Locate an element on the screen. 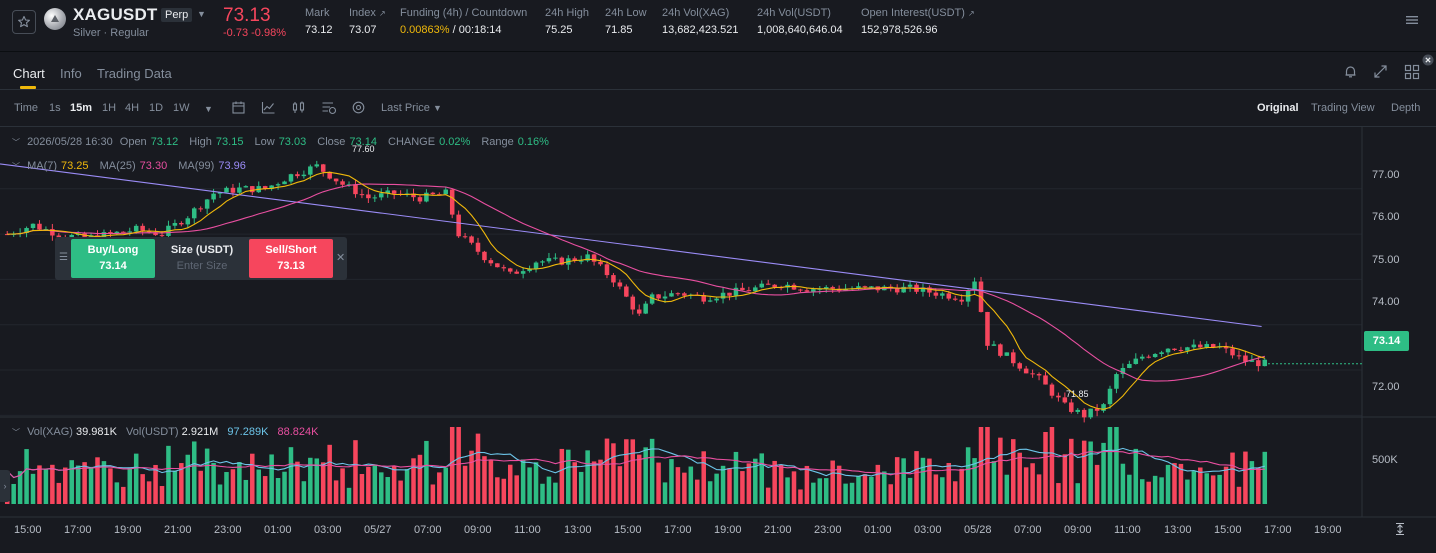 The image size is (1436, 553). interval-4h: 4H is located at coordinates (132, 108).